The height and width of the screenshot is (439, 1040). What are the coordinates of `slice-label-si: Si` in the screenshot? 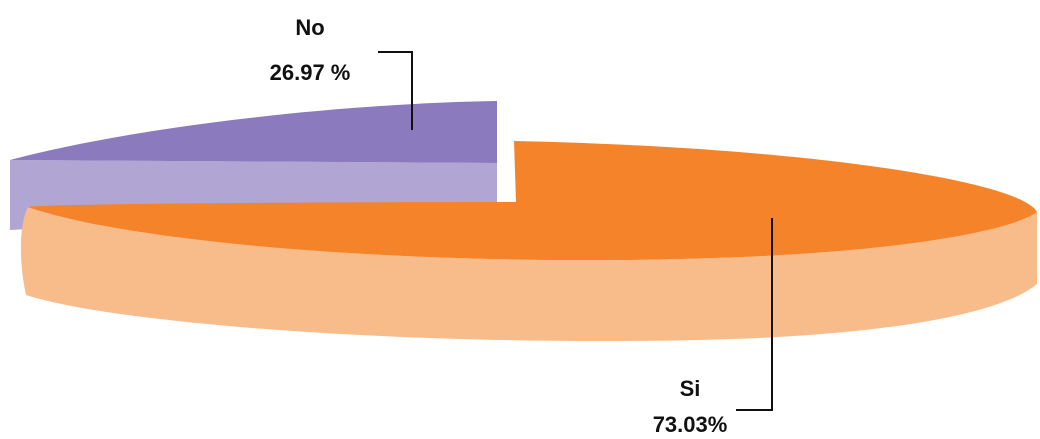 It's located at (690, 388).